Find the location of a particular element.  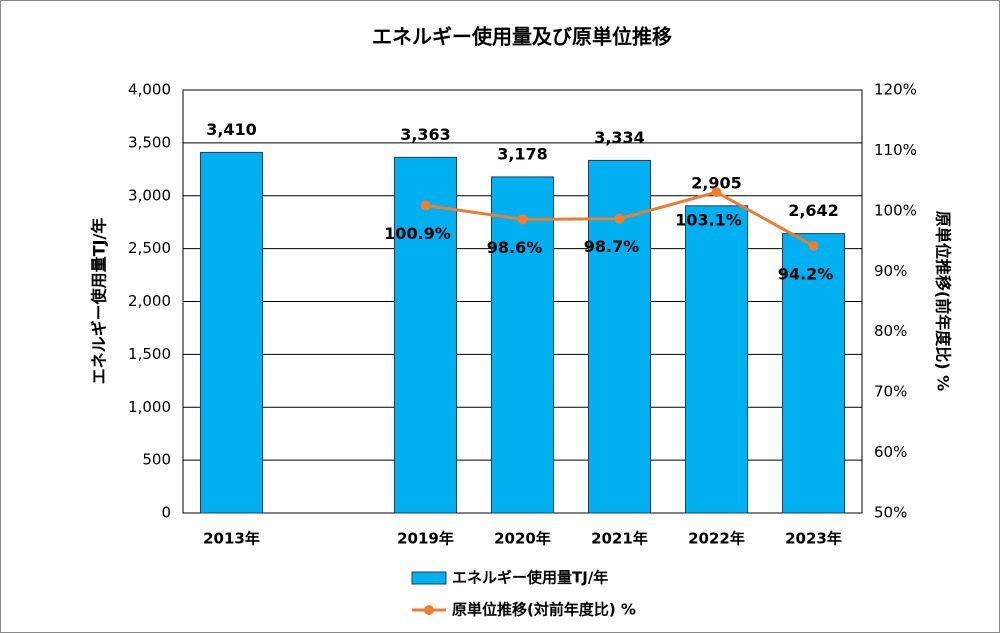

x-tick-label: 2021年 is located at coordinates (619, 539).